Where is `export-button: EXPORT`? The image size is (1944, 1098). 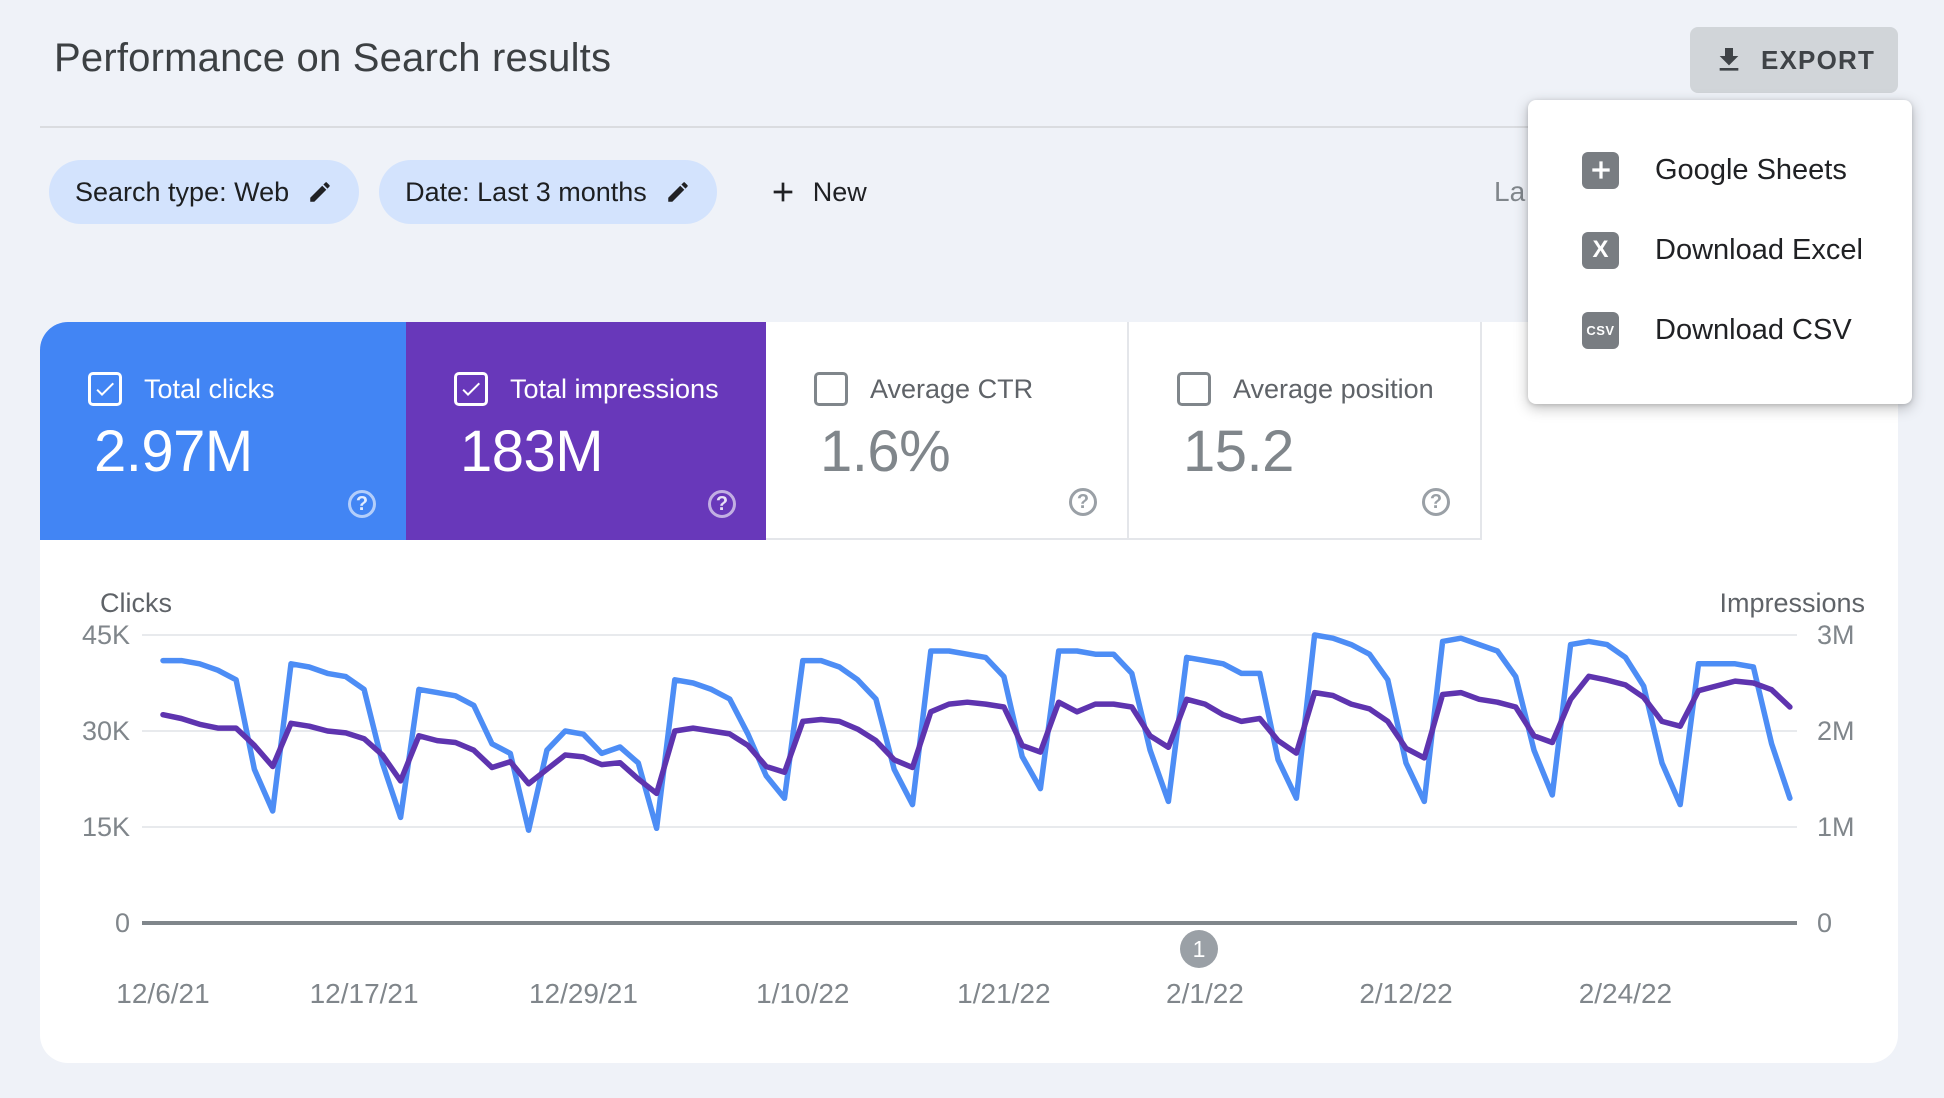
export-button: EXPORT is located at coordinates (1794, 60).